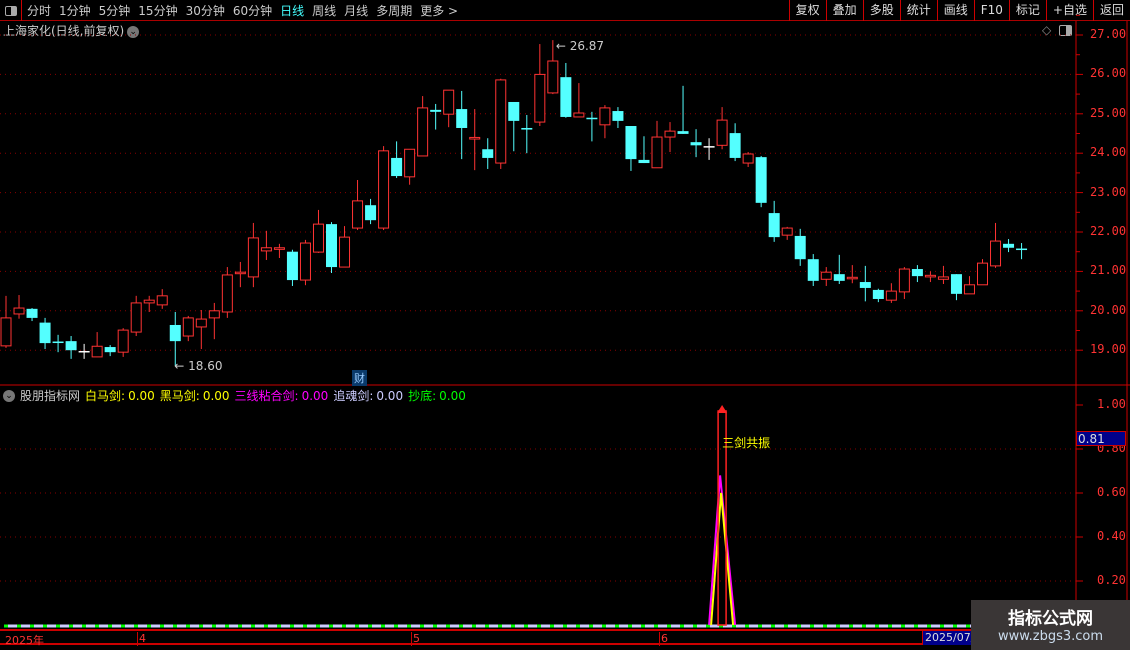  Describe the element at coordinates (114, 11) in the screenshot. I see `period-tab: 5分钟` at that location.